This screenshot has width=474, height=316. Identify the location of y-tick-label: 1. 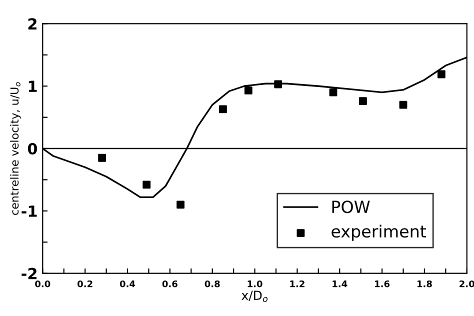
(32, 86).